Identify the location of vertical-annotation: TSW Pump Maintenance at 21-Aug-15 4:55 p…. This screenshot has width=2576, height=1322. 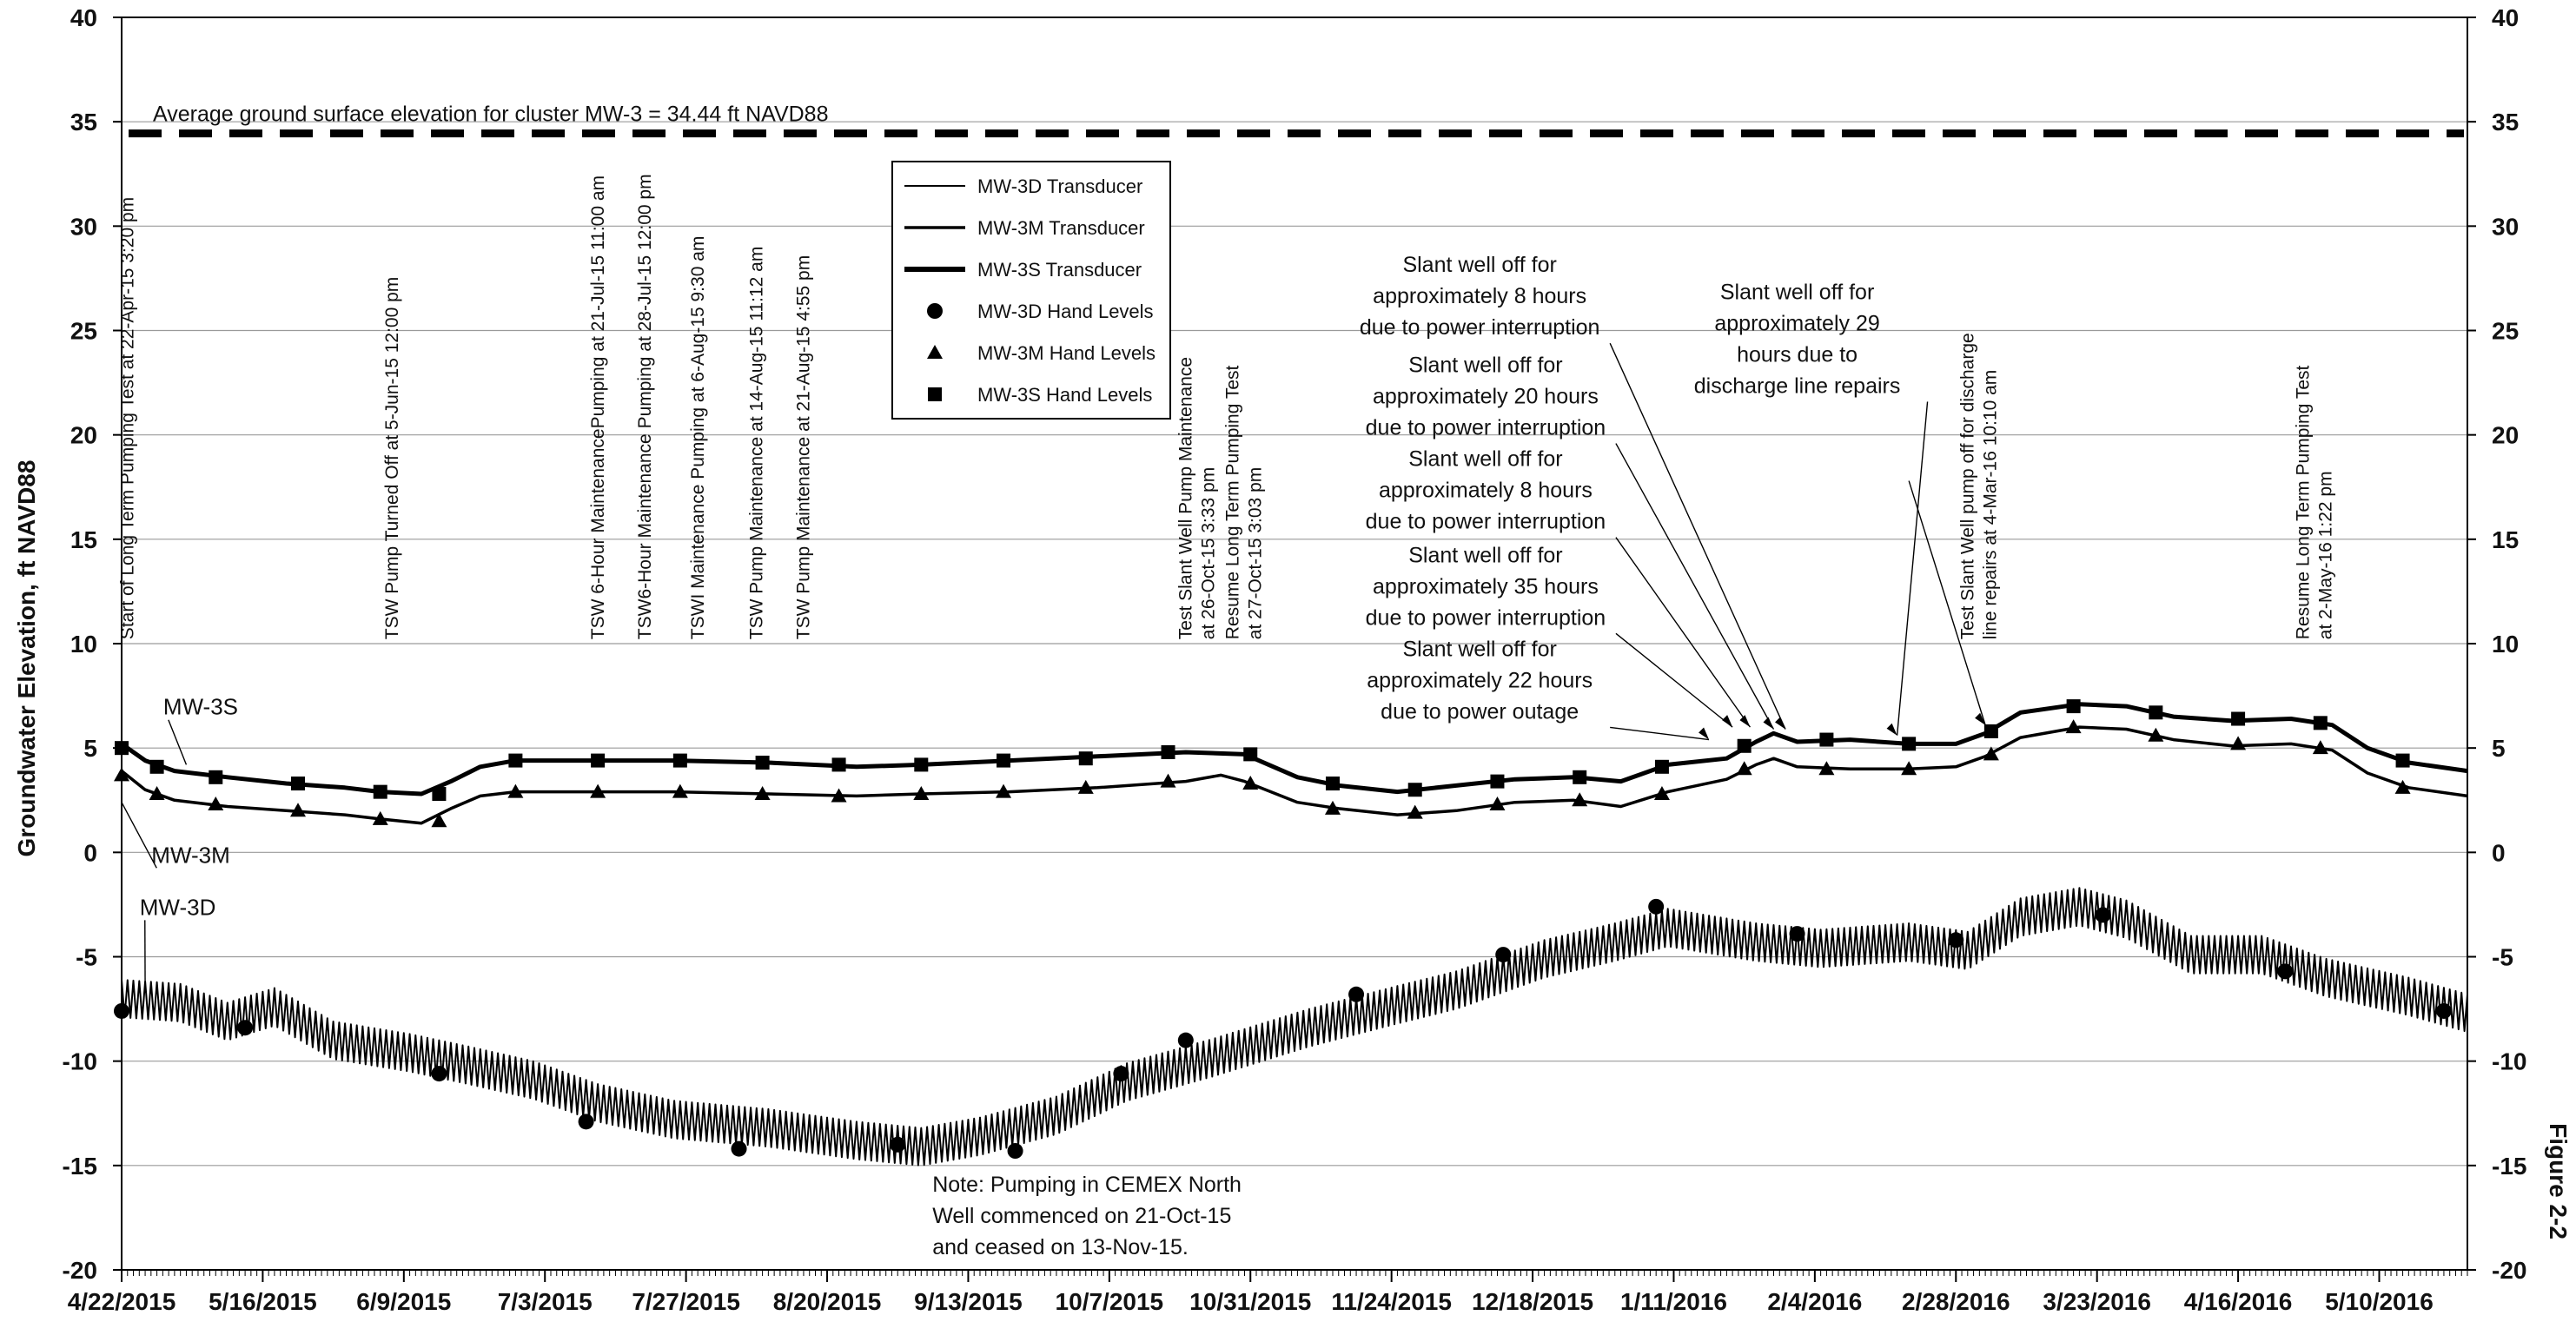
(804, 447).